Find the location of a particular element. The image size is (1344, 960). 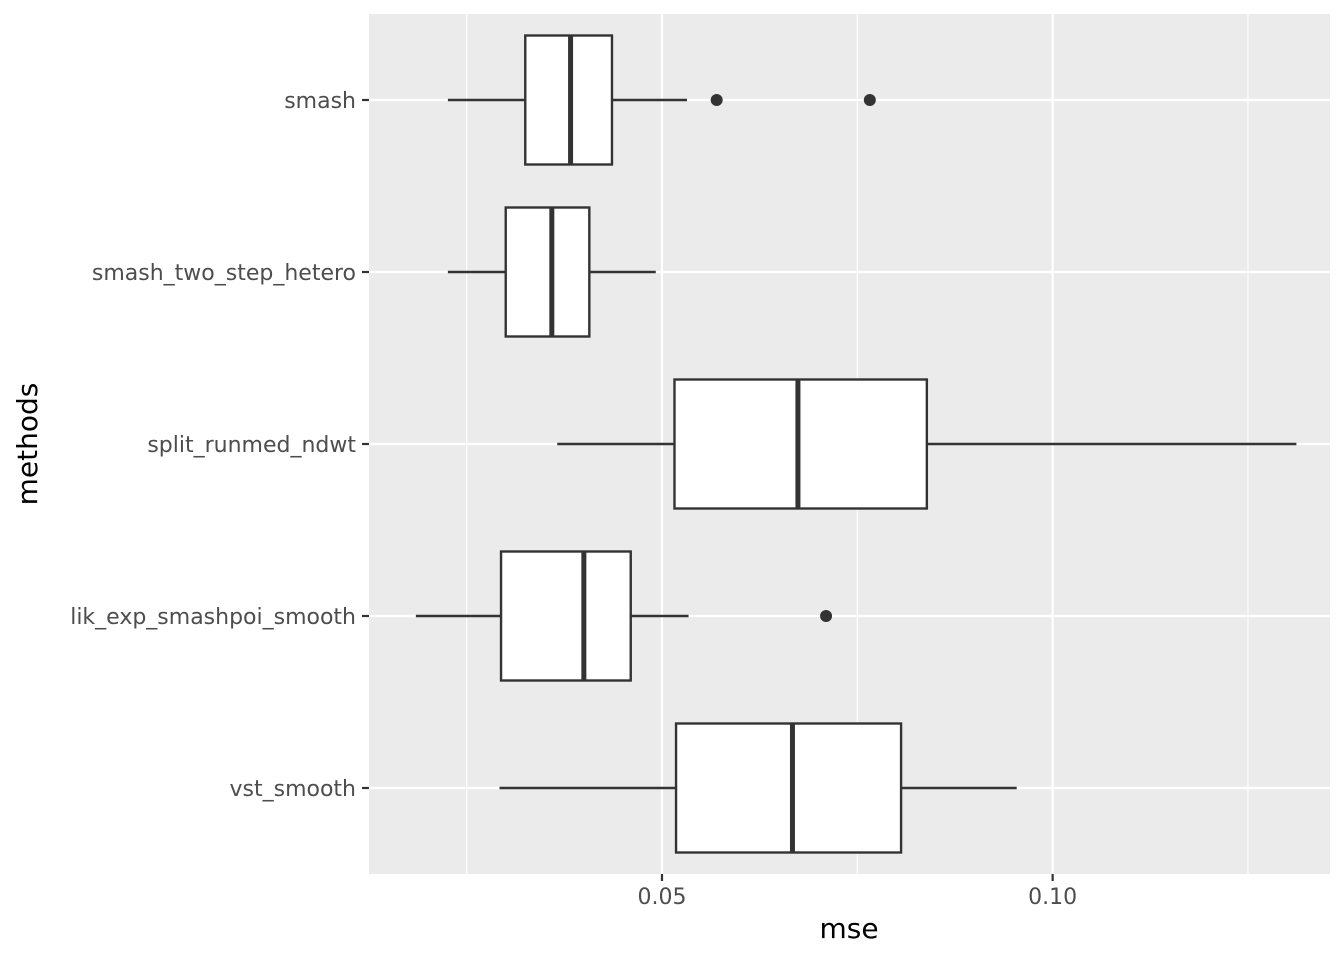

box-vst-smooth is located at coordinates (758, 788).